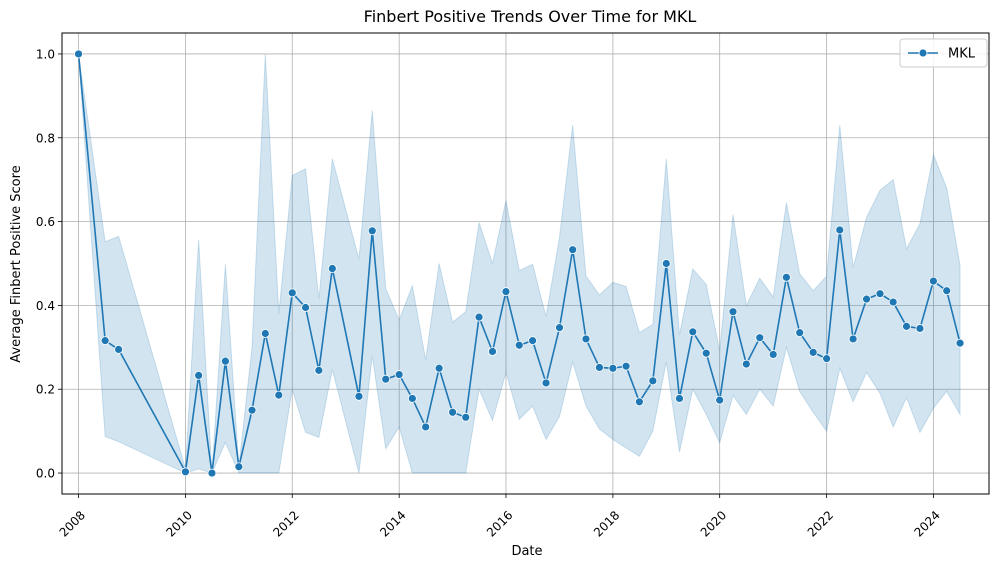  I want to click on x-tick-label: 2010, so click(178, 523).